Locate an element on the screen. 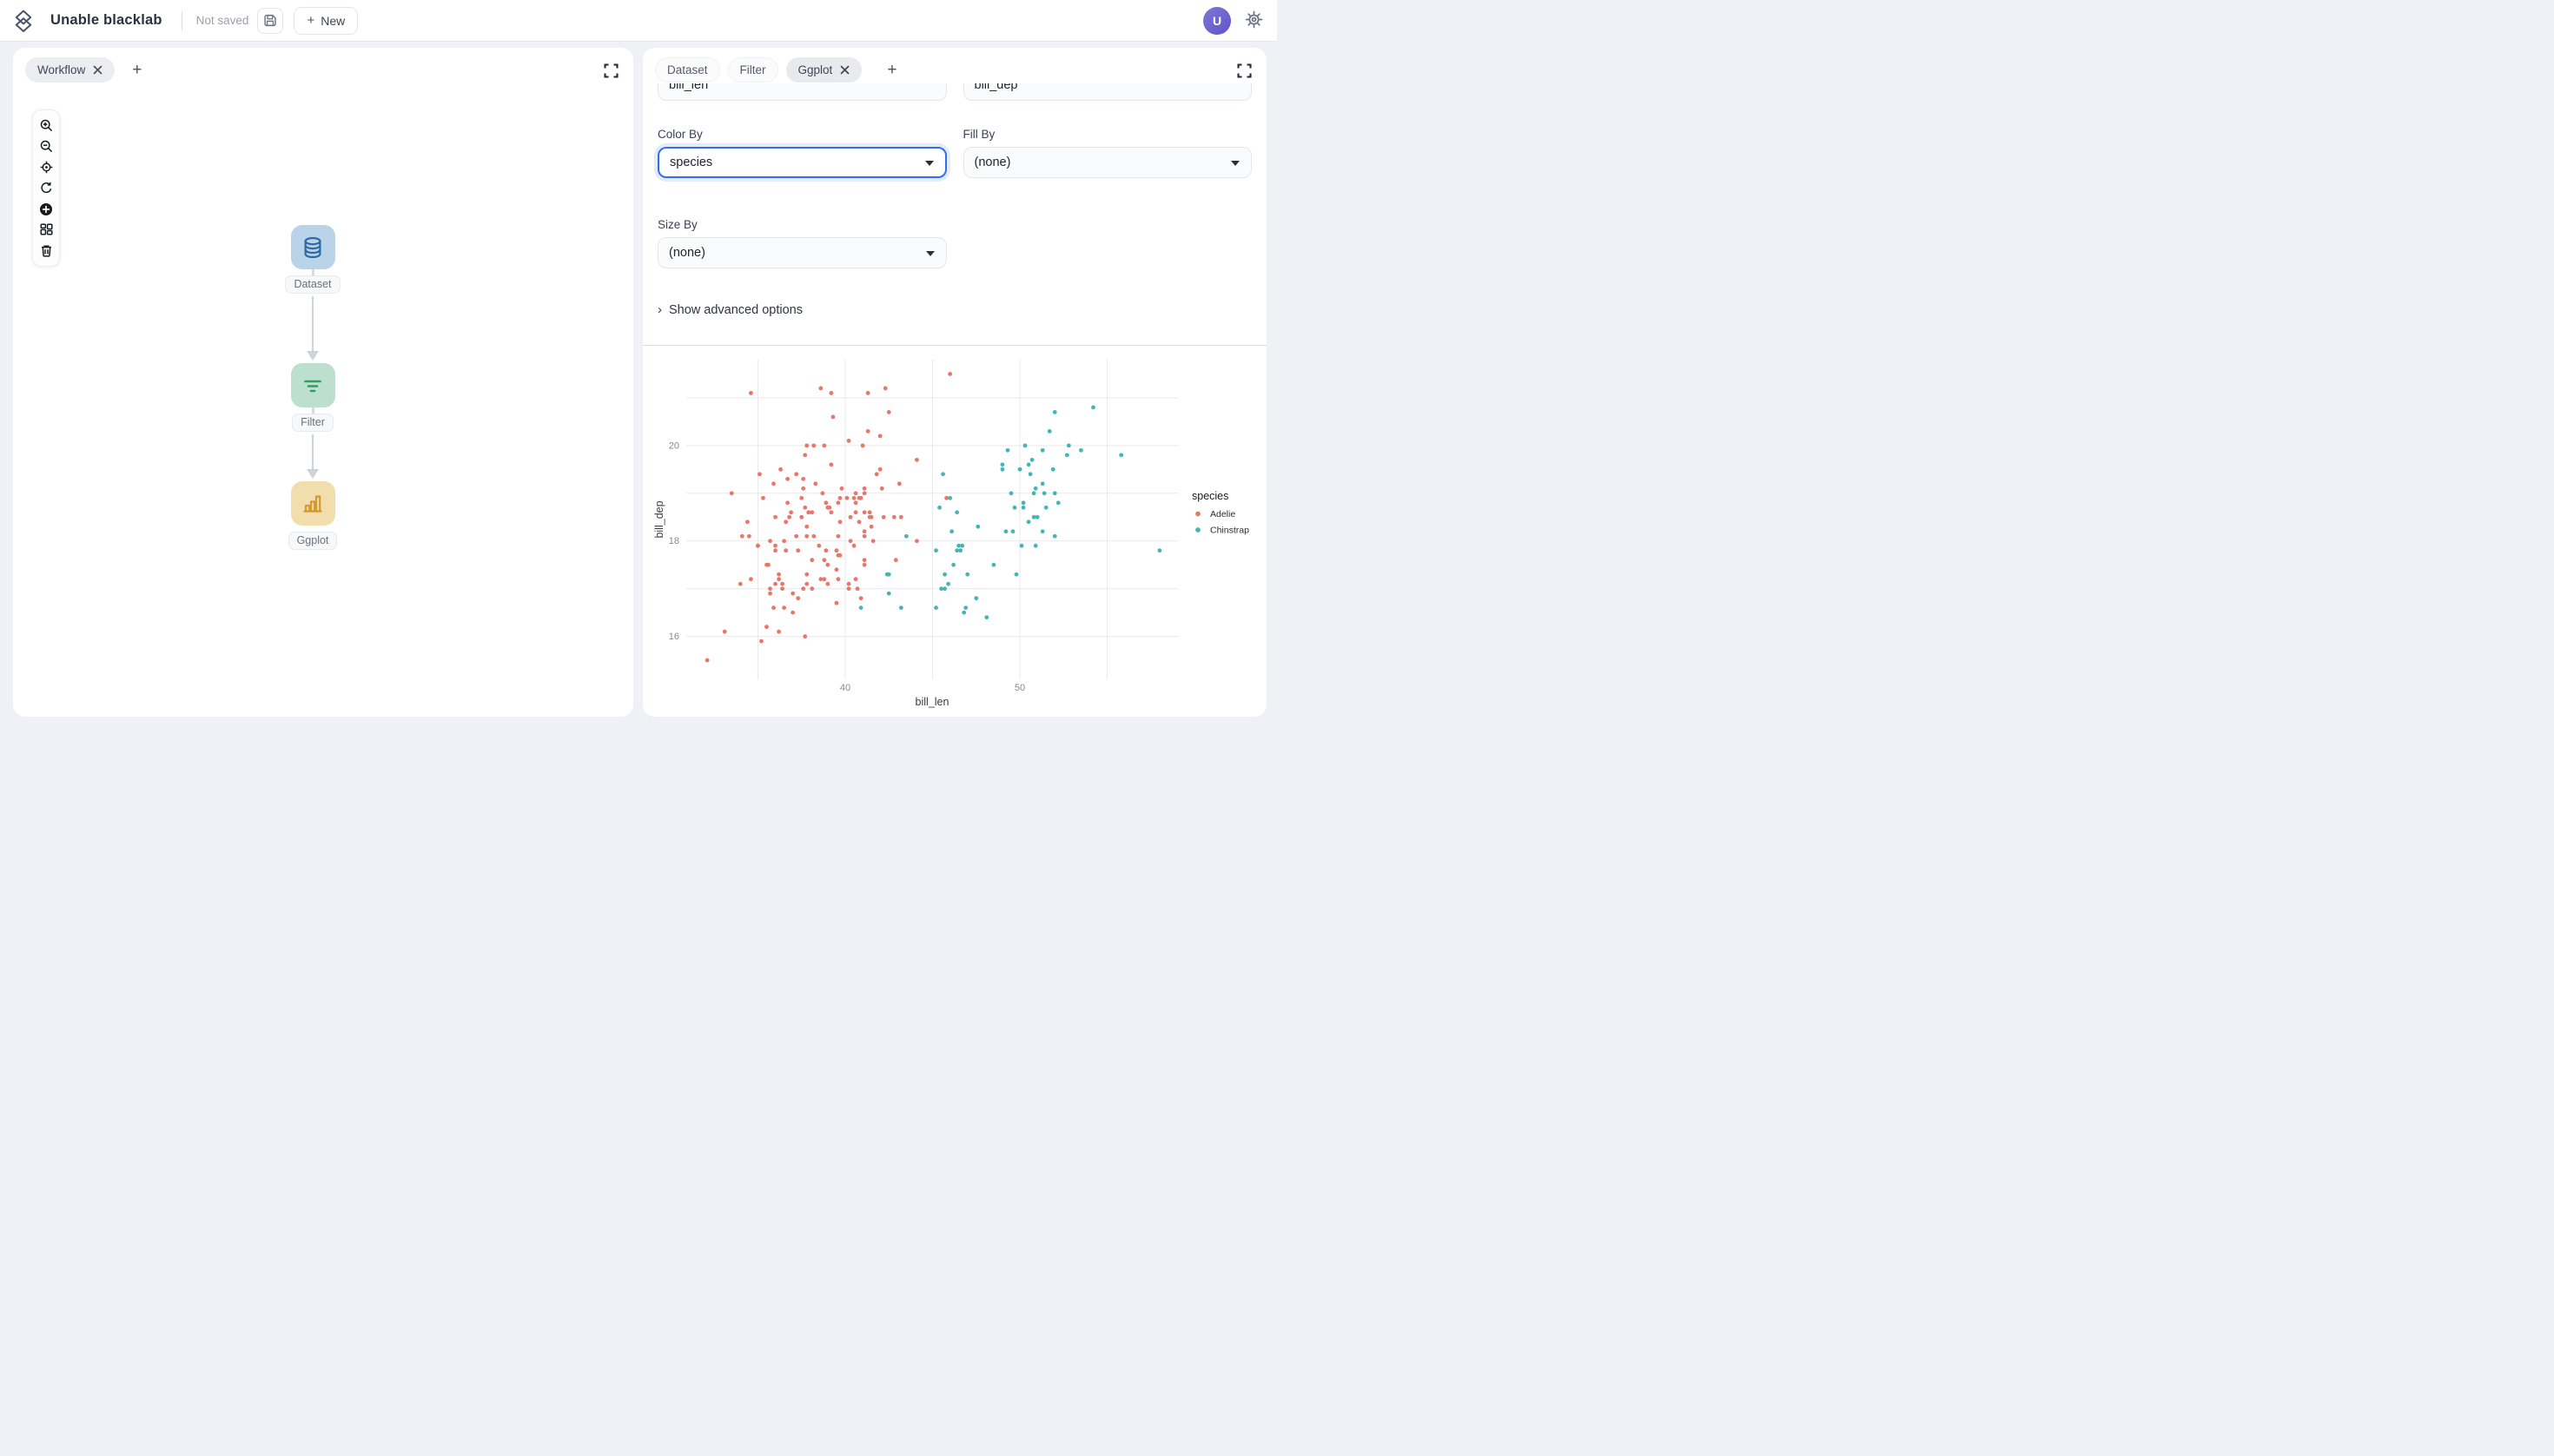 The image size is (2554, 1456). config-tab-bar: Dataset Filter Ggplot + is located at coordinates (955, 65).